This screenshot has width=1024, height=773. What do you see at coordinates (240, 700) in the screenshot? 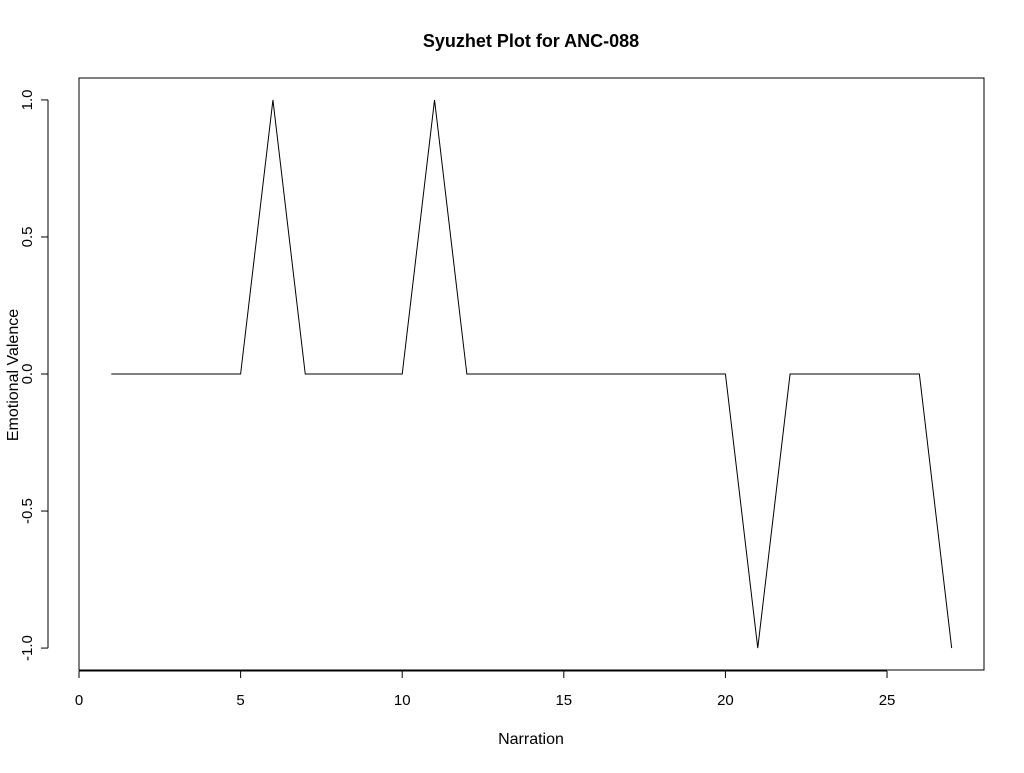
I see `x-tick-label: 5` at bounding box center [240, 700].